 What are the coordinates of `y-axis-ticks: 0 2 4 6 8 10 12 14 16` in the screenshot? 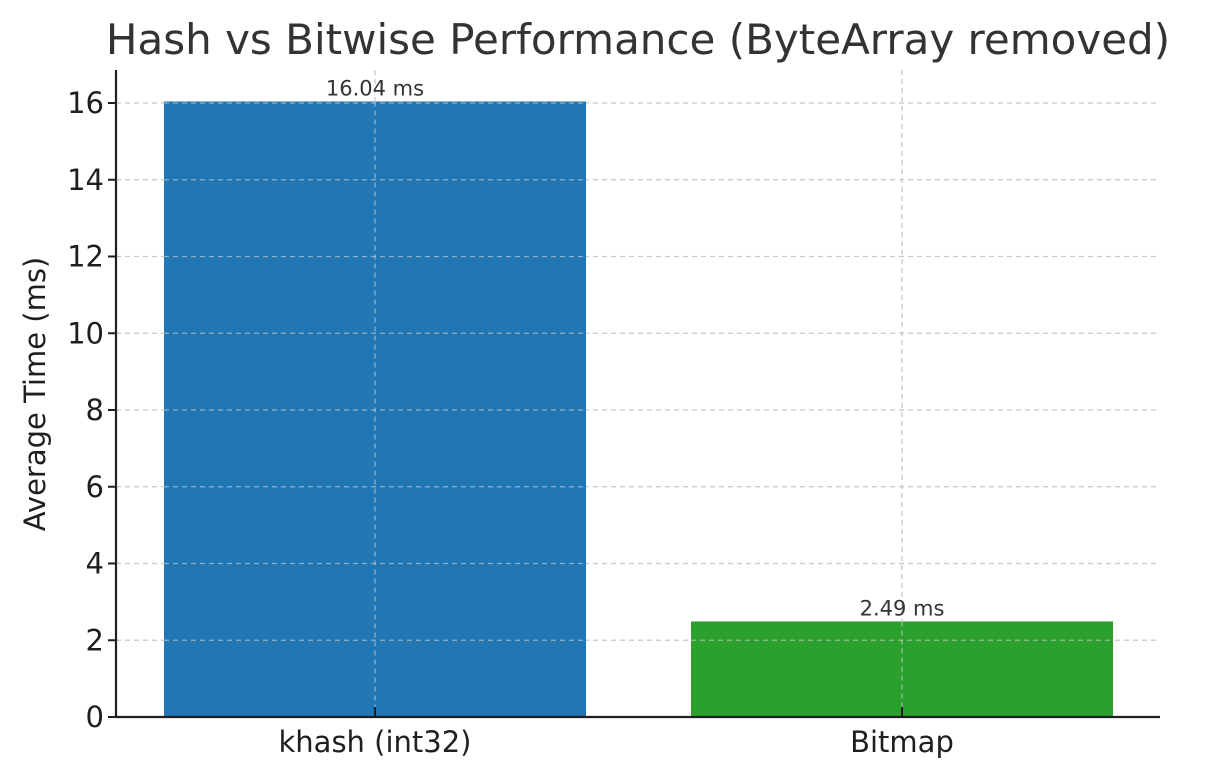 It's located at (91, 410).